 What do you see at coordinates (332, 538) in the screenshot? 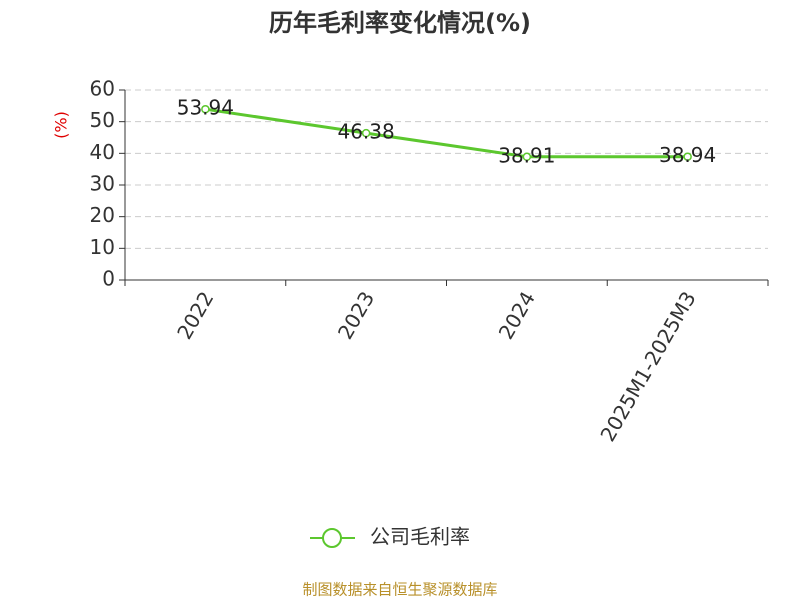
I see `legend-marker` at bounding box center [332, 538].